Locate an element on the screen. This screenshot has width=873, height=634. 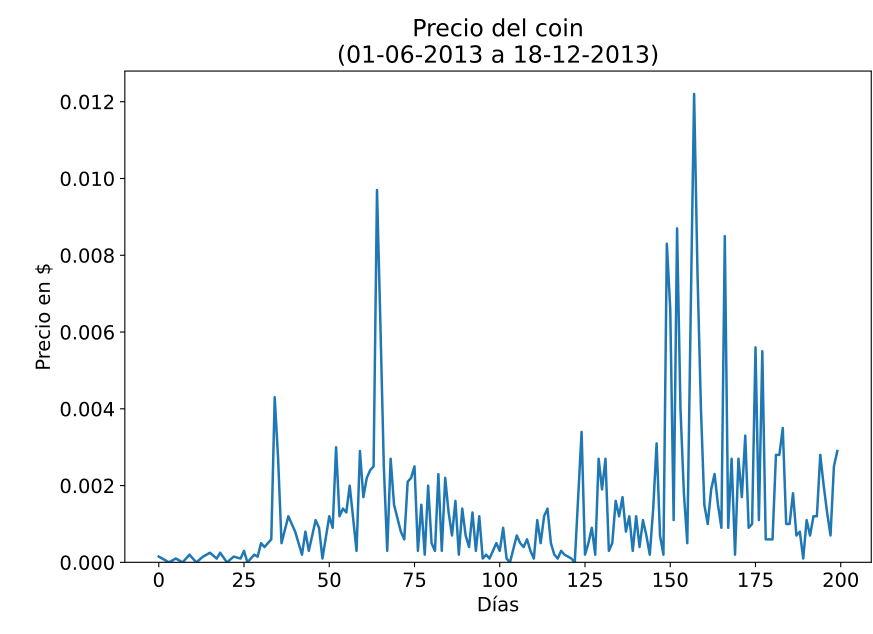
x-tick-label: 200 is located at coordinates (841, 580).